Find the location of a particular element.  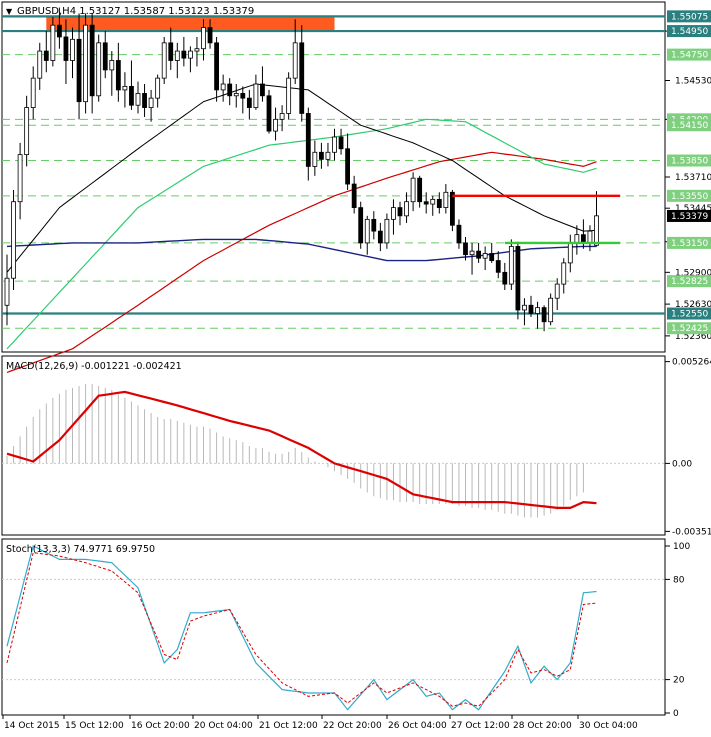

macd-title: MACD(12,26,9) -0.001221 -0.002421 is located at coordinates (94, 366).